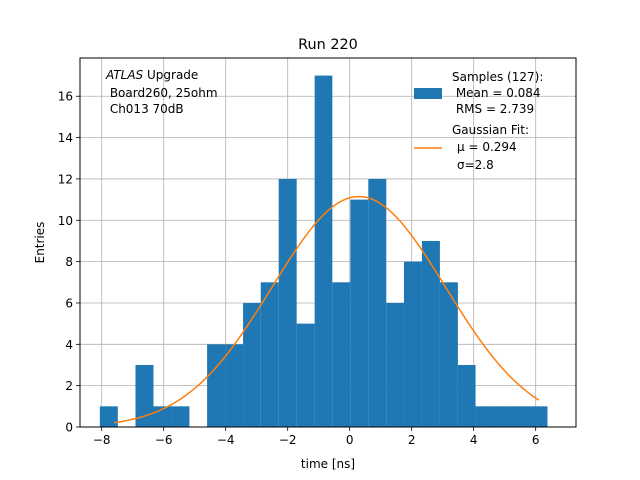 The image size is (640, 480). What do you see at coordinates (65, 221) in the screenshot?
I see `y-tick-label-5: 10` at bounding box center [65, 221].